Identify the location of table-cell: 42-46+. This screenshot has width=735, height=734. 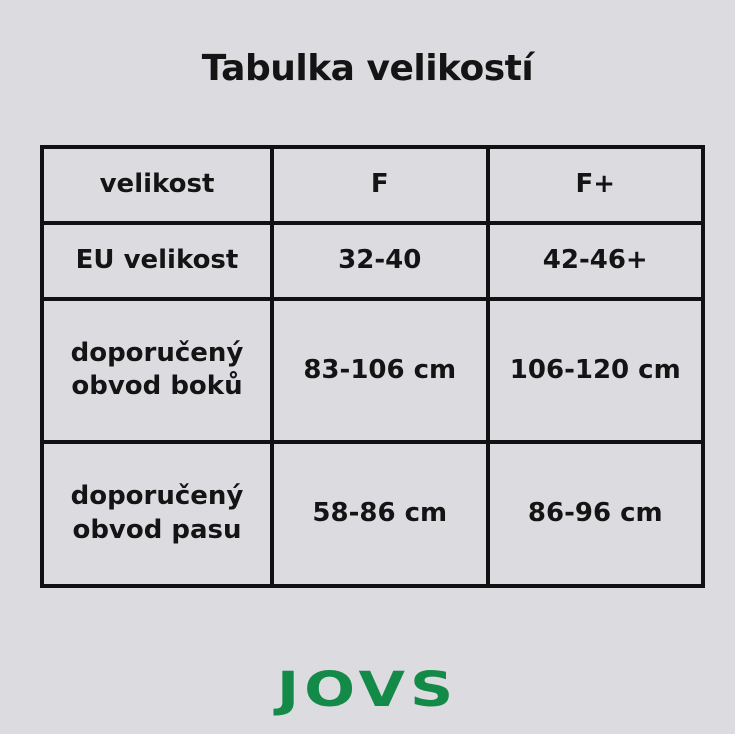
(595, 260).